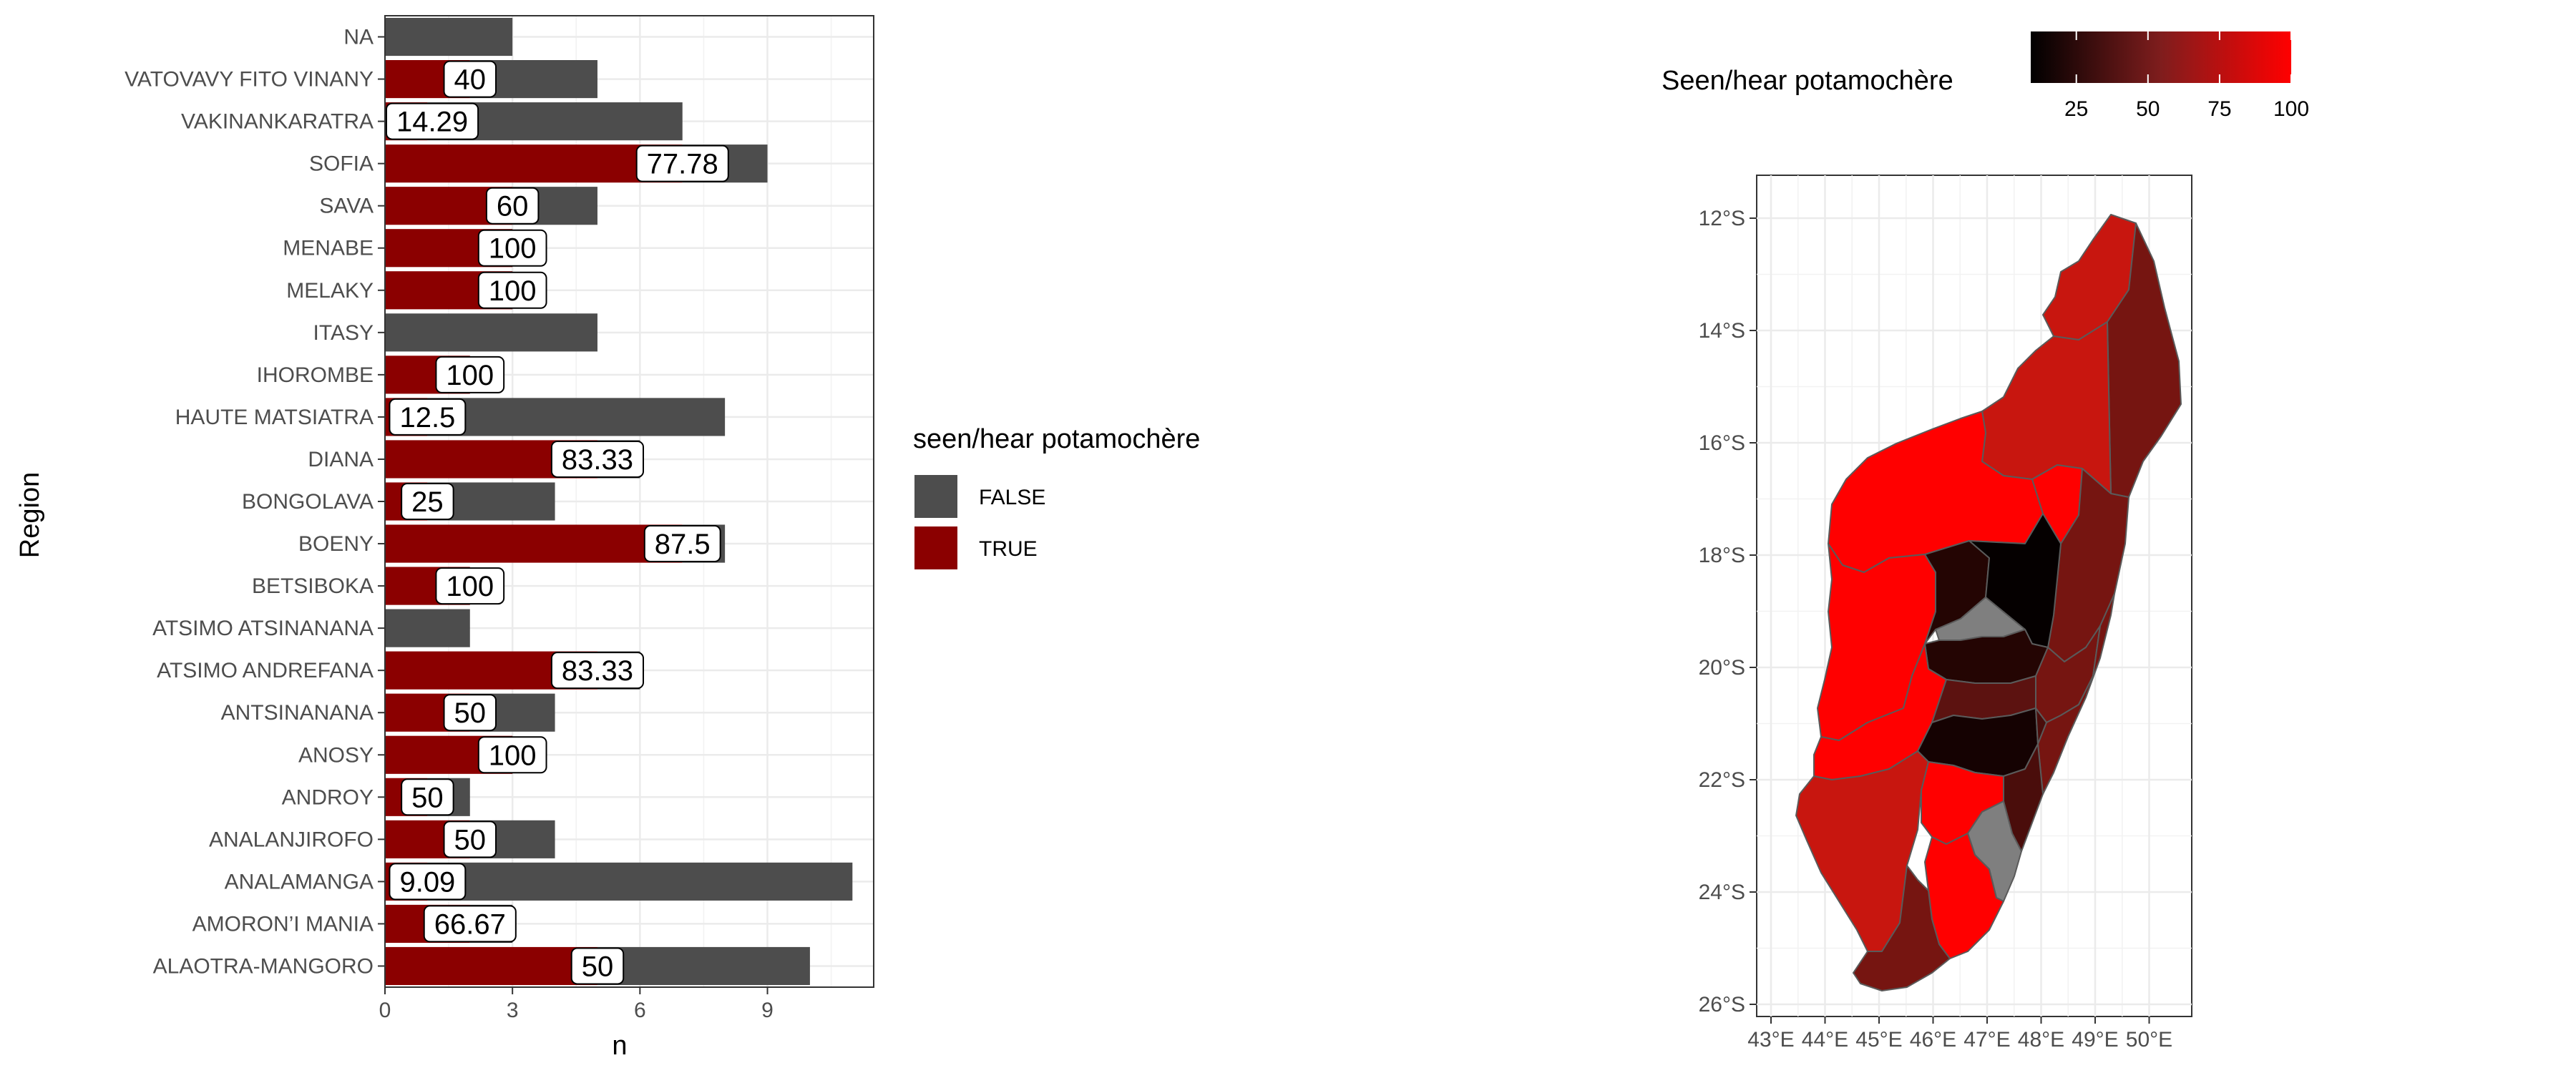 The width and height of the screenshot is (2576, 1073). Describe the element at coordinates (2291, 109) in the screenshot. I see `colorbar-tick-label: 100` at that location.